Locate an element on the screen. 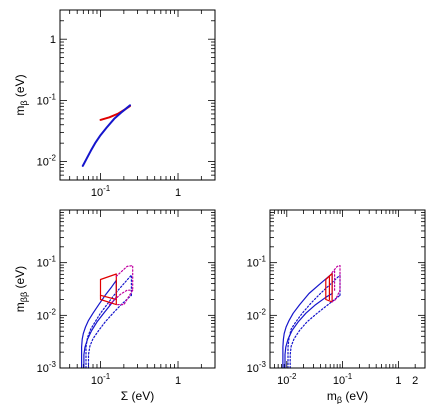  x-tick-label: 10⁻² is located at coordinates (287, 379).